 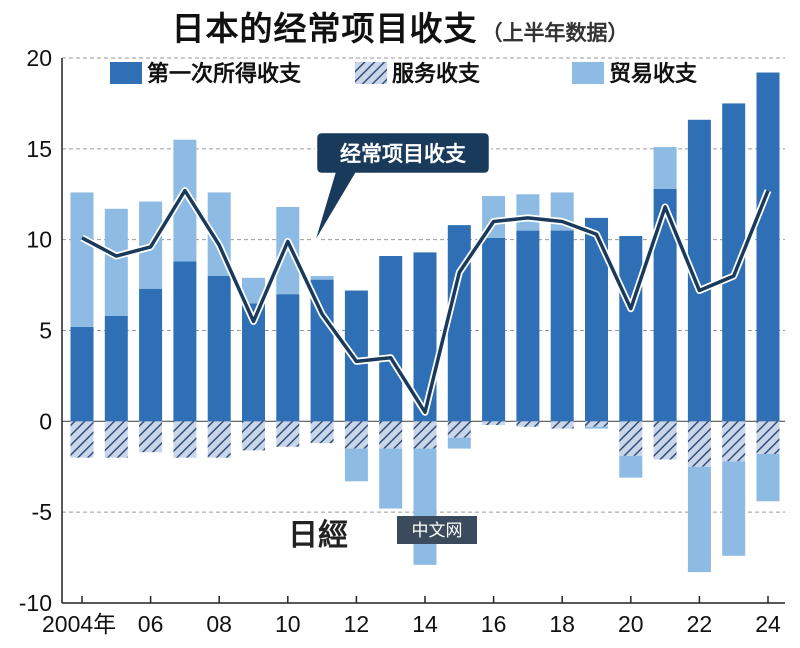 I want to click on chart-title-block: 日本的经常项目收支 （上半年数据）, so click(x=400, y=26).